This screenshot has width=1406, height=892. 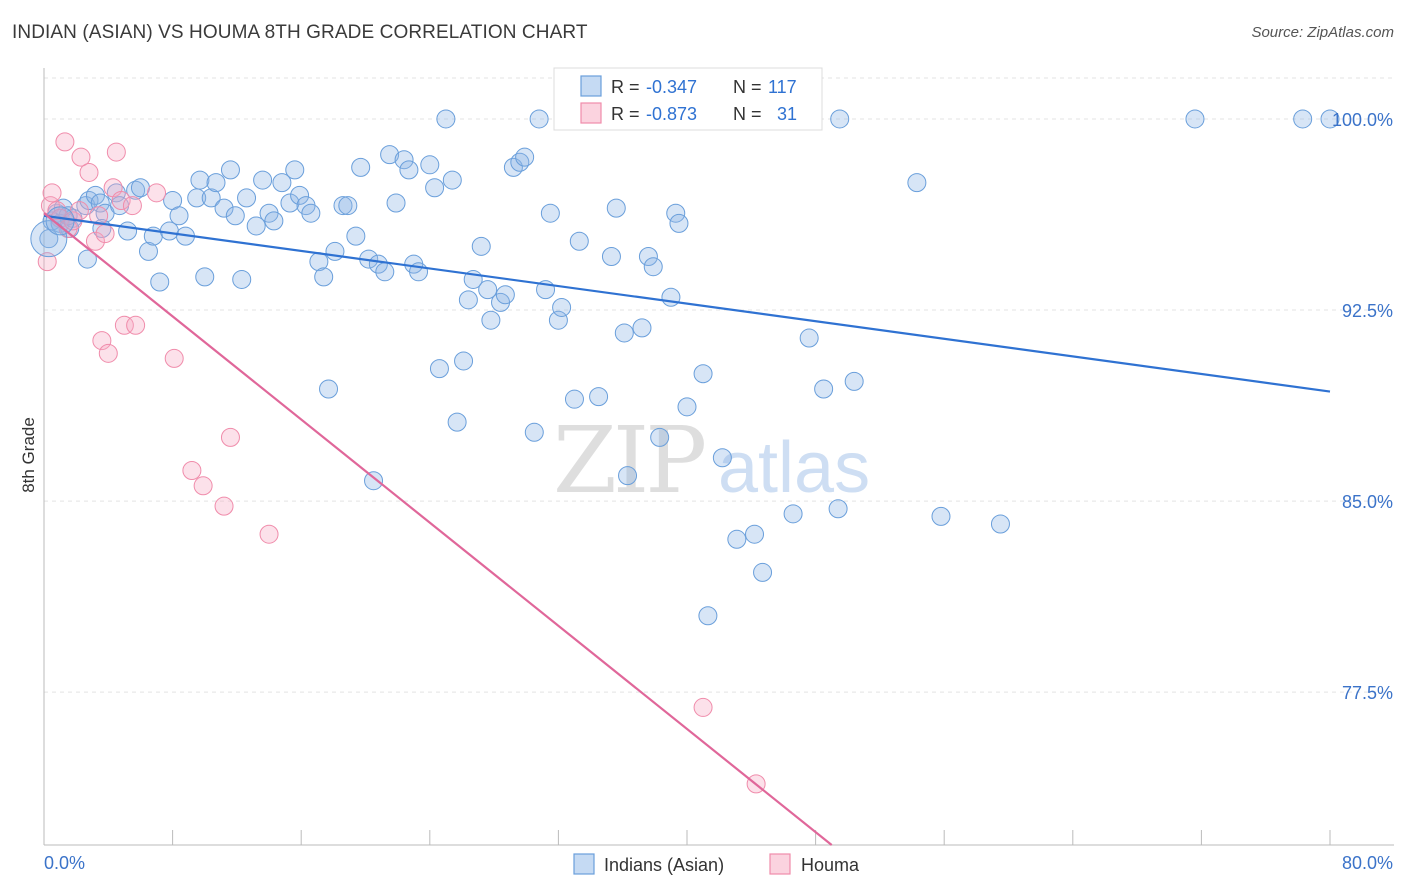 What do you see at coordinates (830, 865) in the screenshot?
I see `bottom-legend-label-houma: Houma` at bounding box center [830, 865].